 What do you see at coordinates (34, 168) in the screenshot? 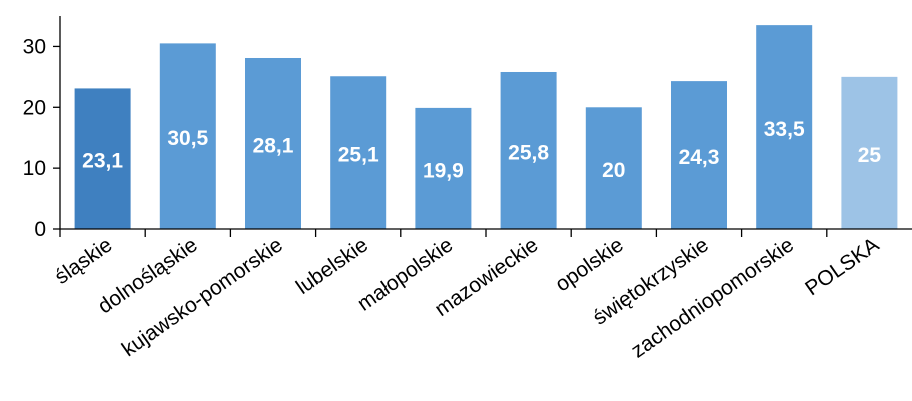
I see `y-tick-label: 10` at bounding box center [34, 168].